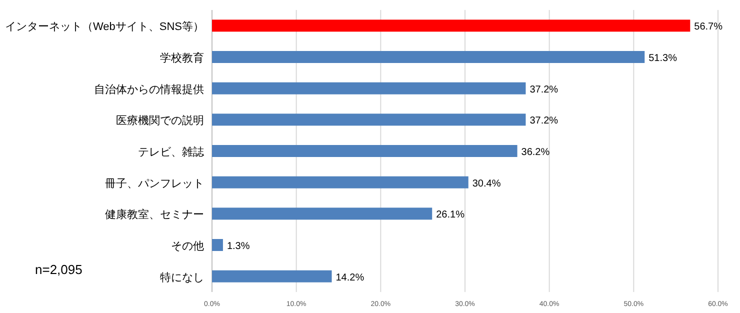 The width and height of the screenshot is (740, 313). What do you see at coordinates (535, 152) in the screenshot?
I see `data-label: 36.2%` at bounding box center [535, 152].